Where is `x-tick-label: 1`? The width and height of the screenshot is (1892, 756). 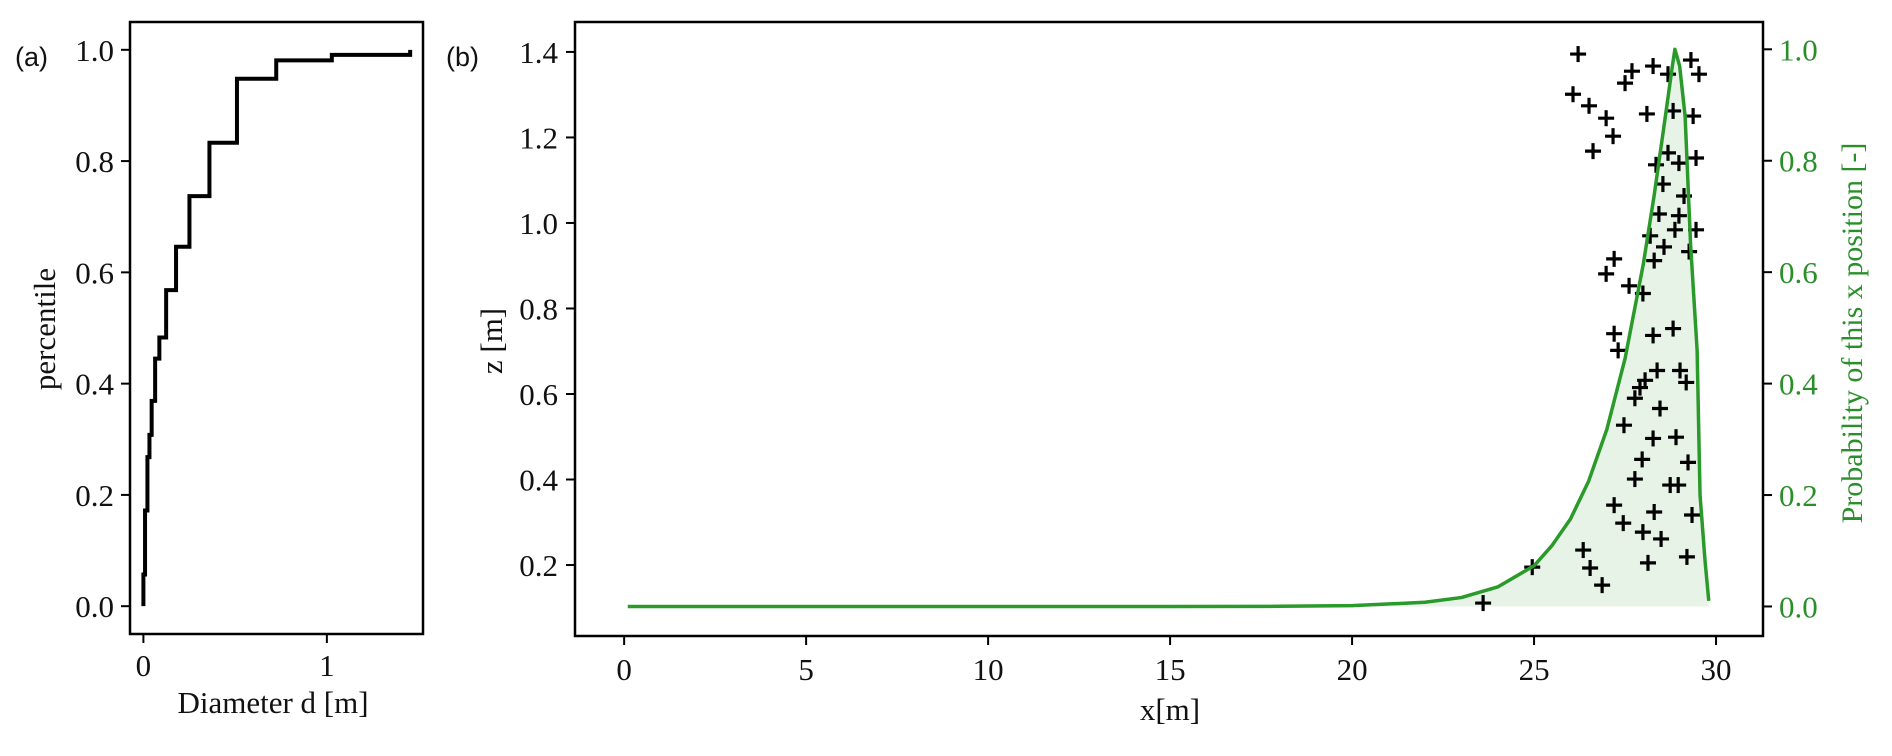
x-tick-label: 1 is located at coordinates (327, 665).